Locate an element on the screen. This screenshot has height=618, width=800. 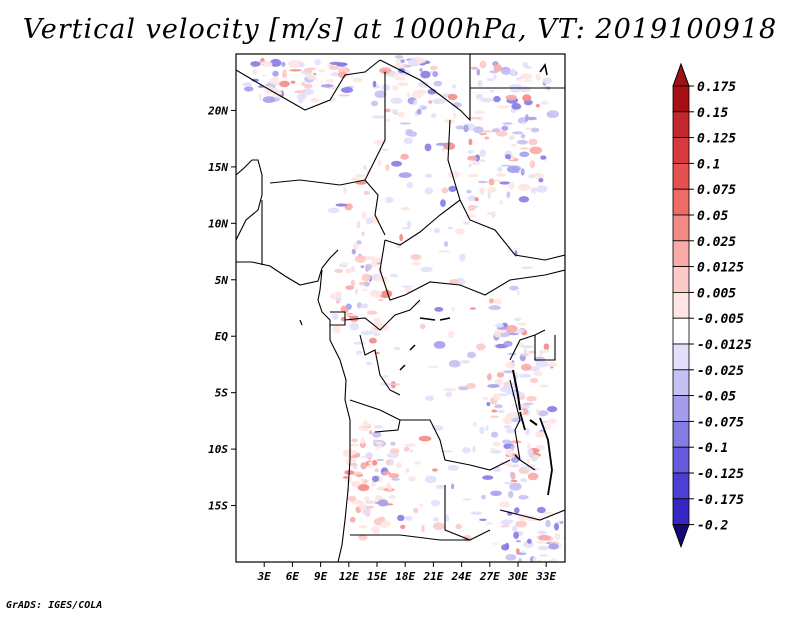
lon-tick-label: 9E is located at coordinates (321, 576).